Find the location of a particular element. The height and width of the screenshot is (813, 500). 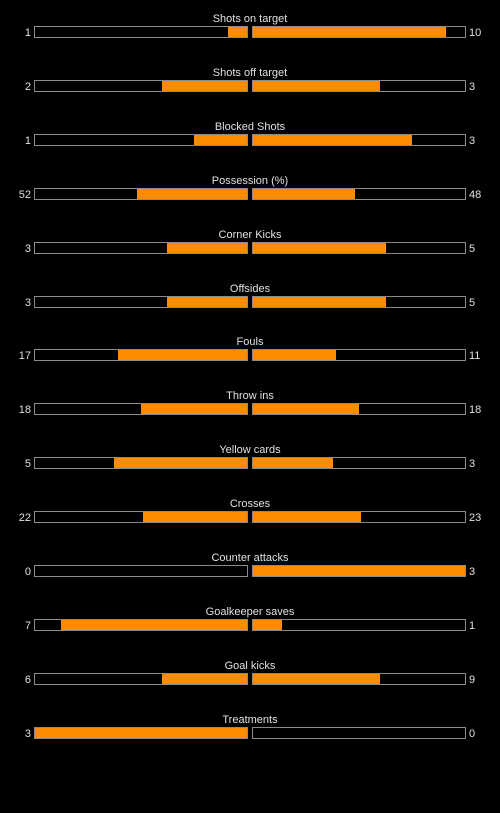

home-value: 5 is located at coordinates (27, 464).